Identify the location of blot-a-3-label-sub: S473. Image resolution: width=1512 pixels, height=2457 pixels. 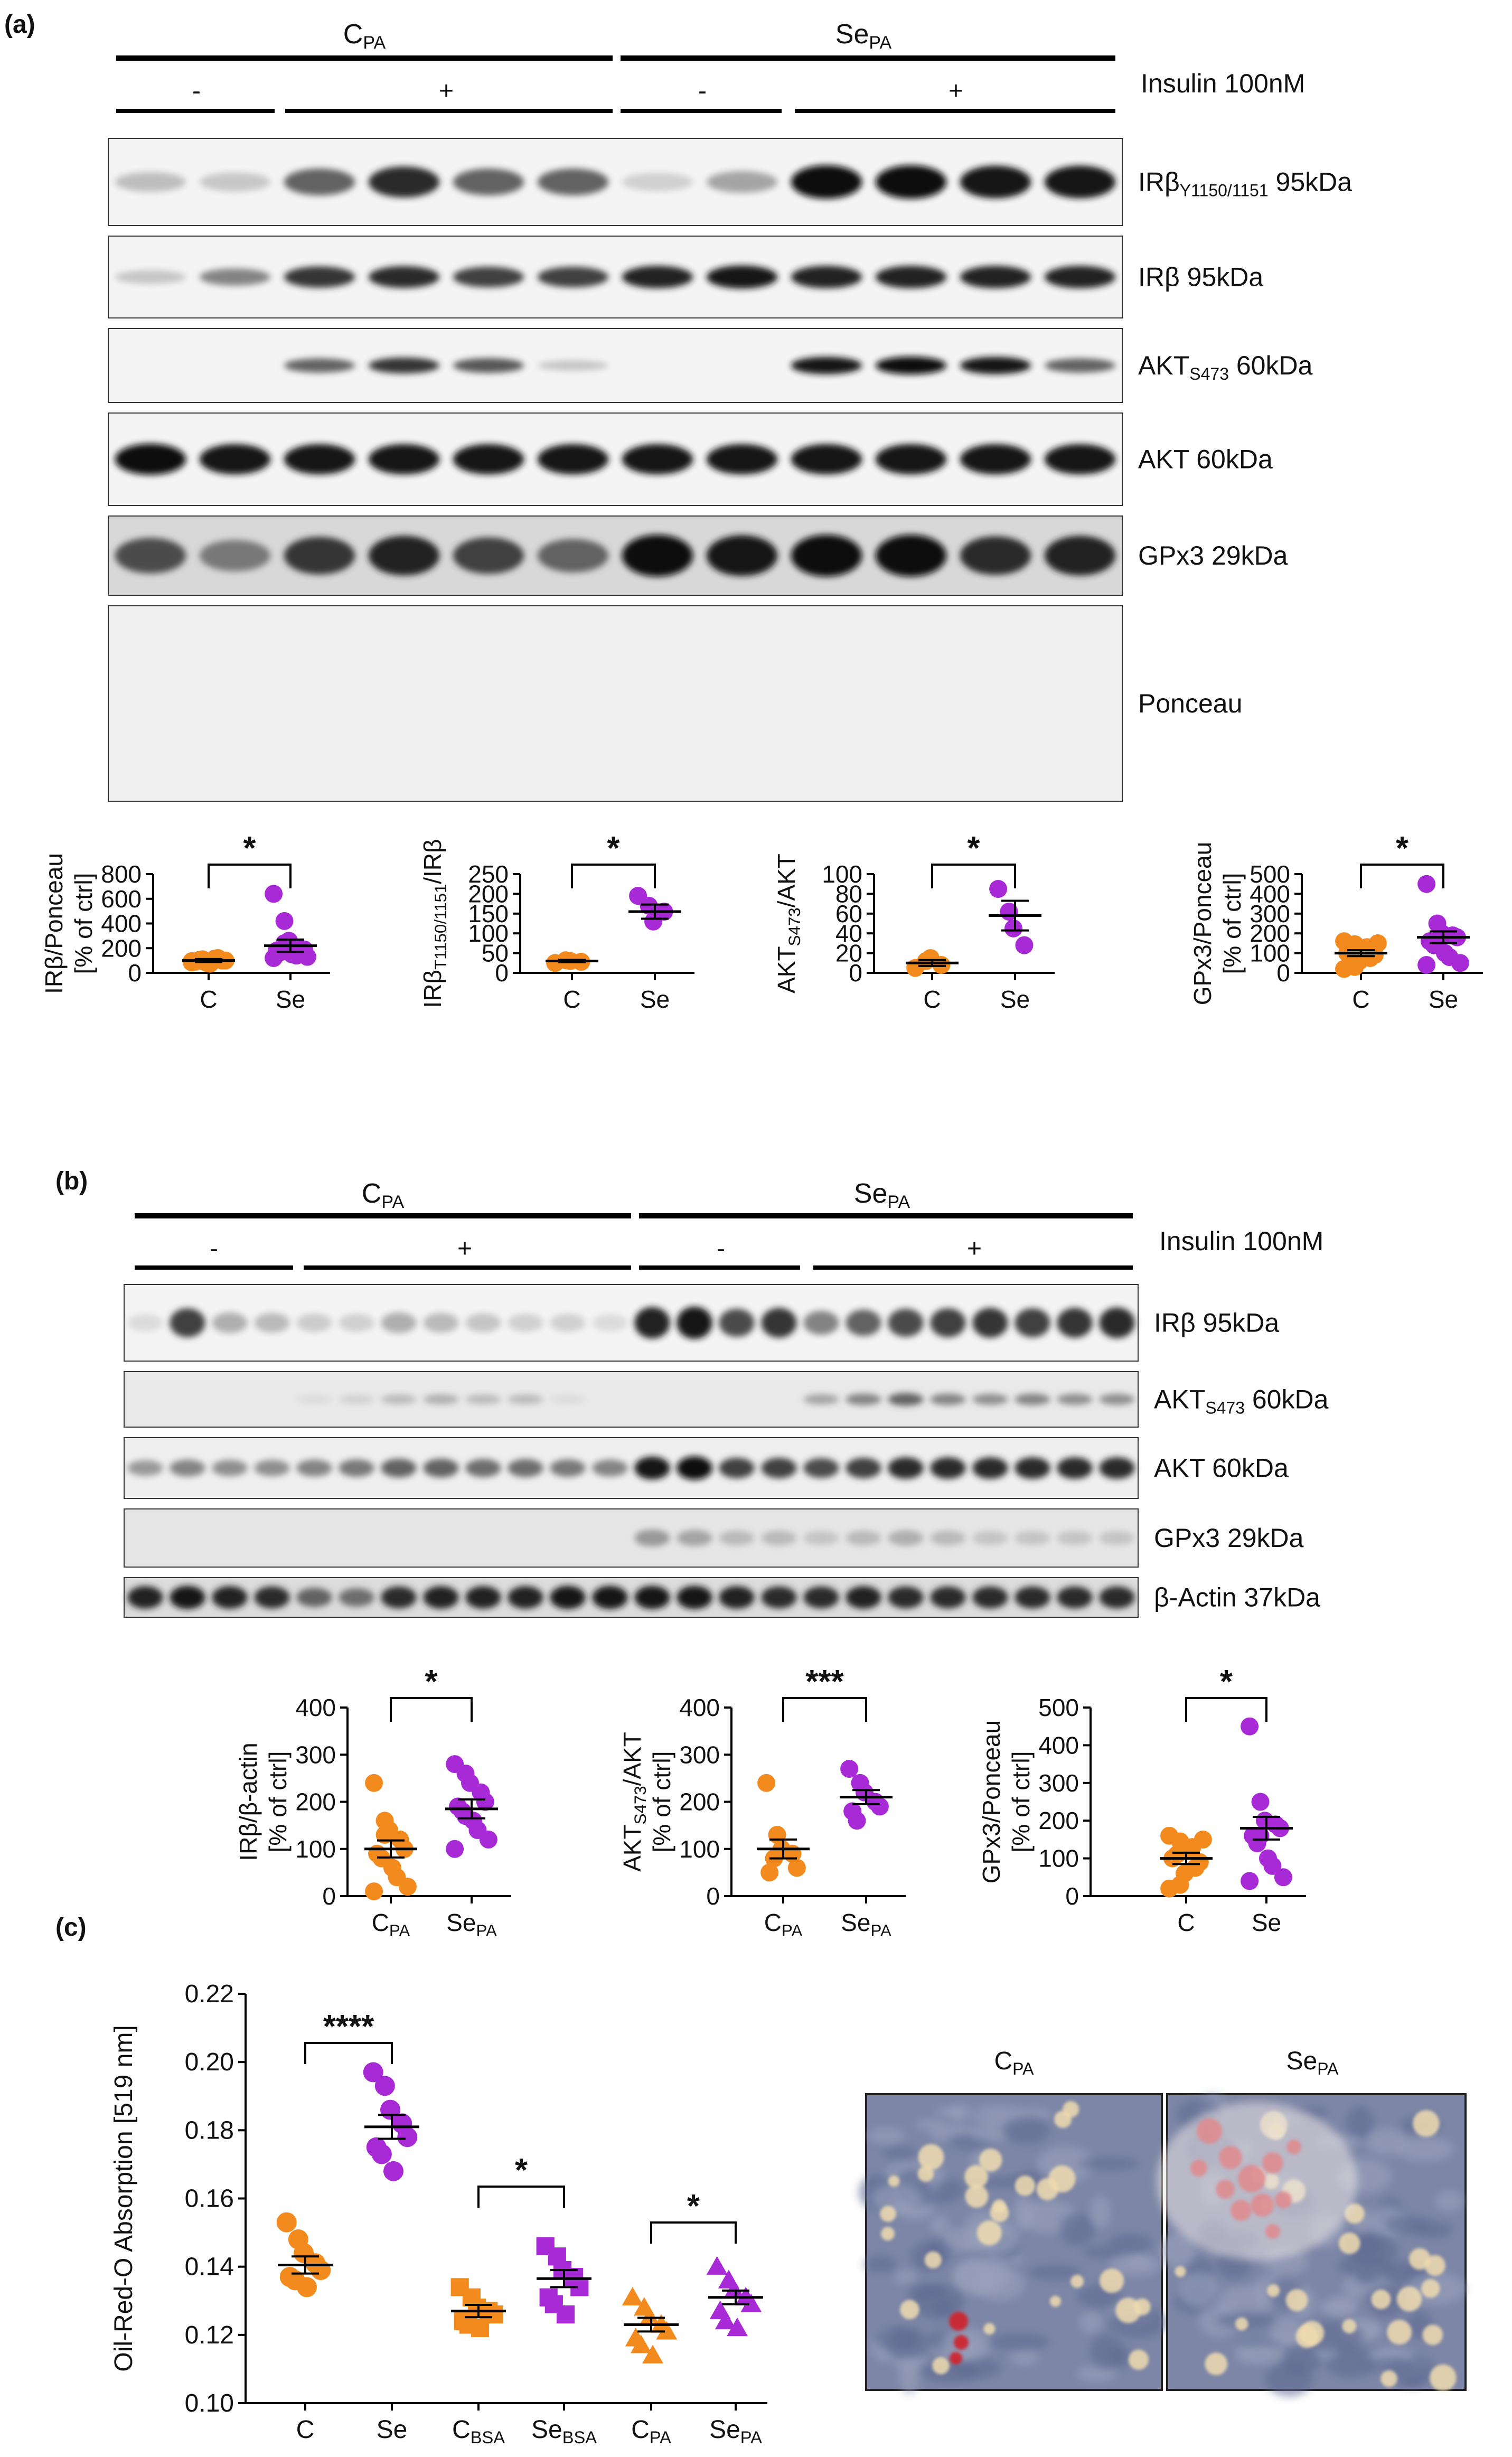
(1209, 373).